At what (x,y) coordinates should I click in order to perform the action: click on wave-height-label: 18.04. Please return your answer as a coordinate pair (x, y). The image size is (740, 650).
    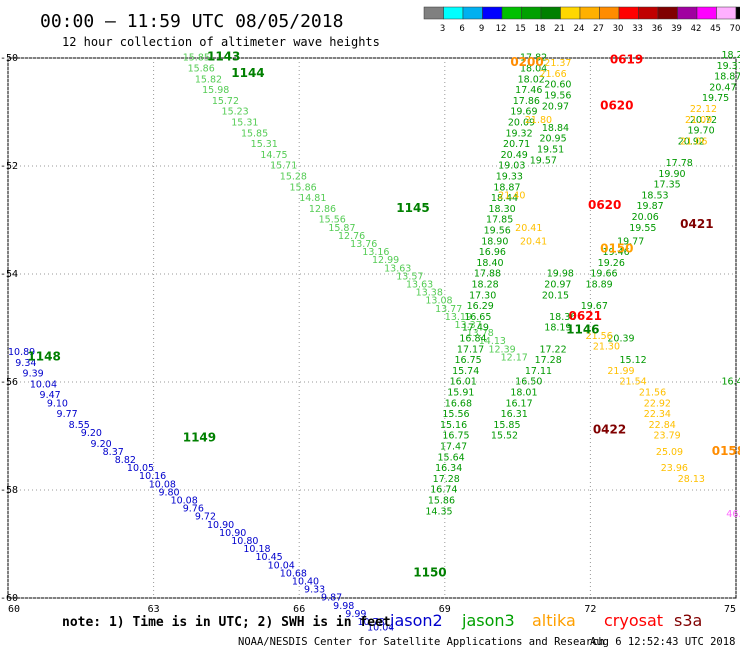
    Looking at the image, I should click on (533, 69).